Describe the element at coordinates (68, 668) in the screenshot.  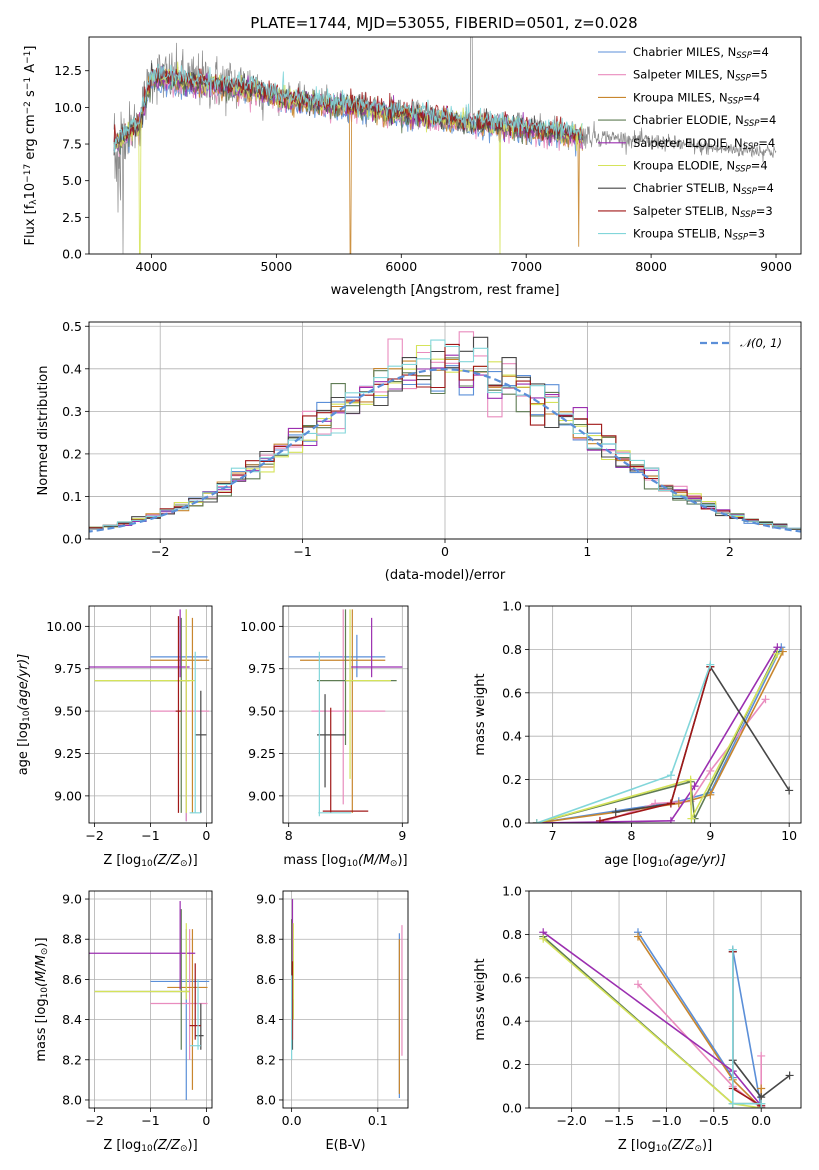
I see `y-tick-label: 9.75` at that location.